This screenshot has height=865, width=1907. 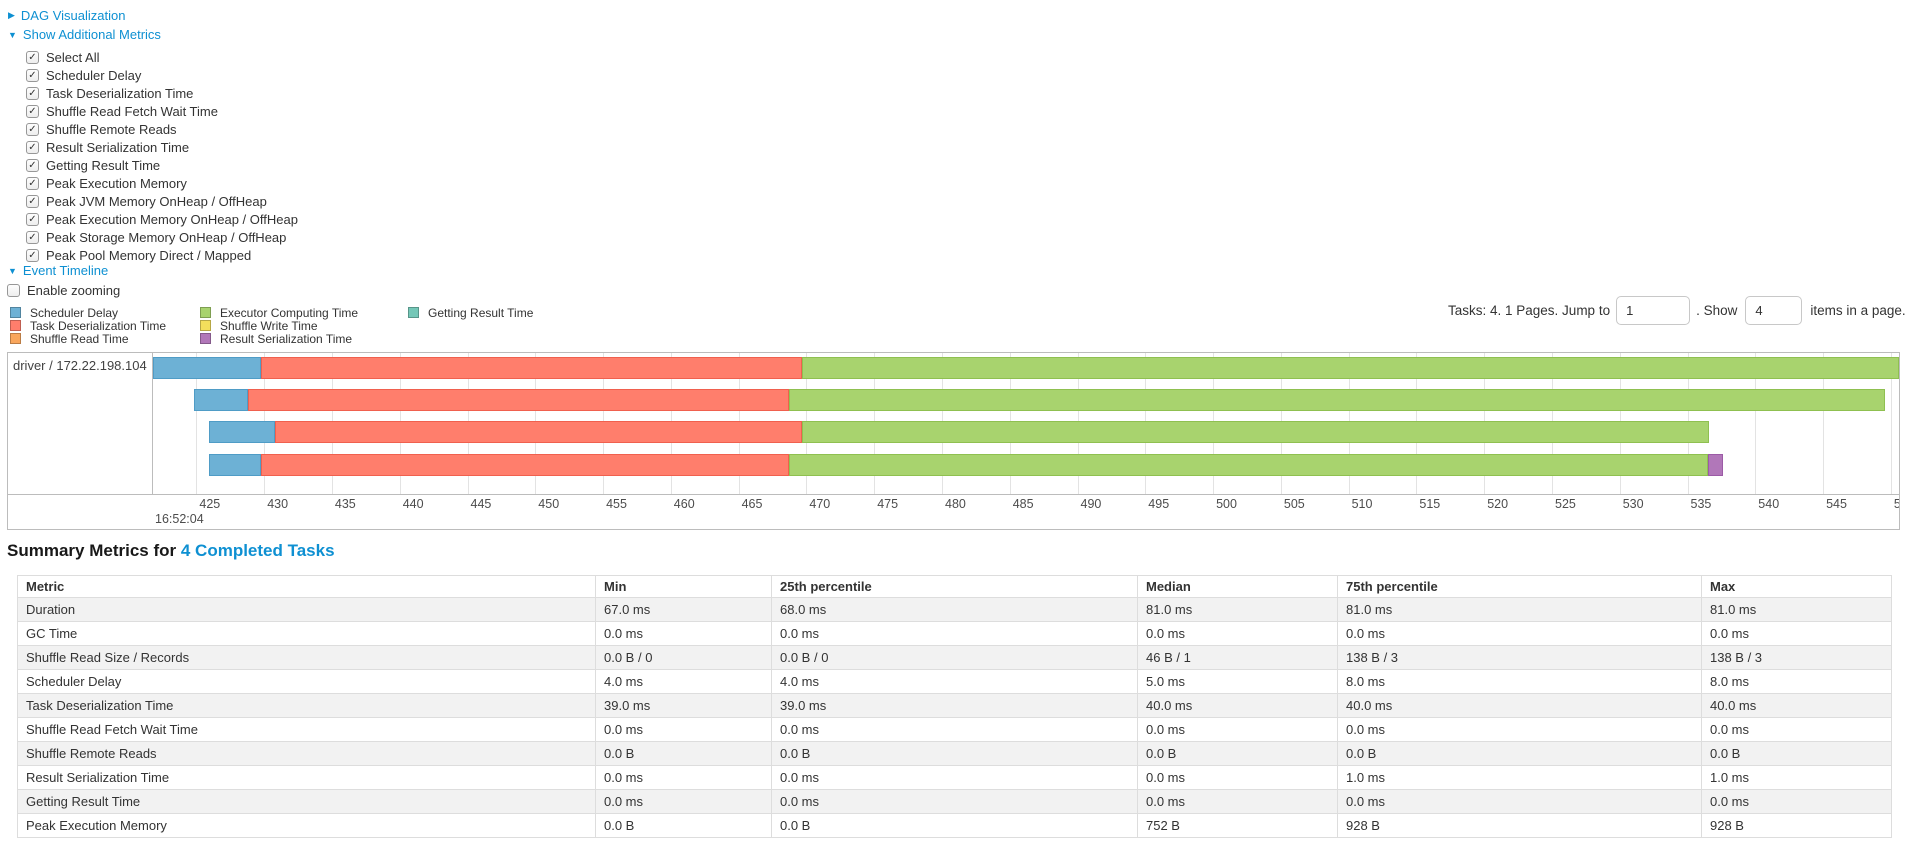 What do you see at coordinates (481, 504) in the screenshot?
I see `timeline-tick-label: 445` at bounding box center [481, 504].